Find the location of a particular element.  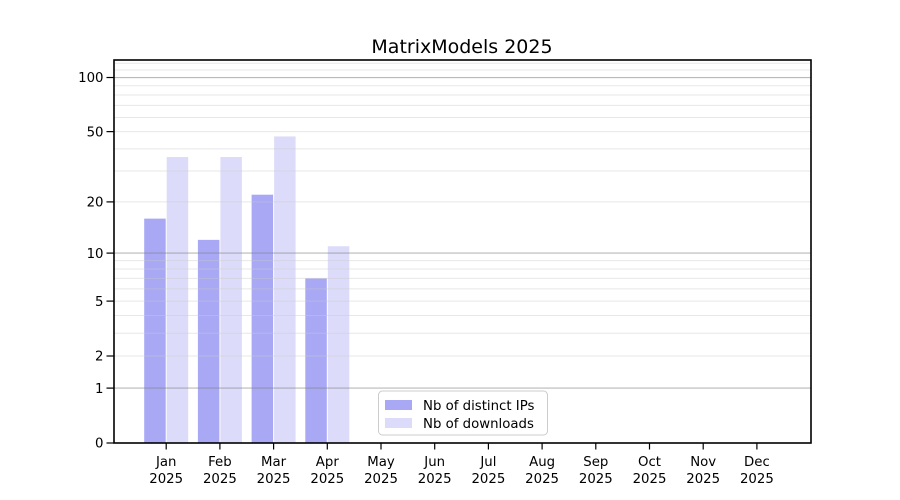

chart-title: MatrixModels 2025 is located at coordinates (461, 47).